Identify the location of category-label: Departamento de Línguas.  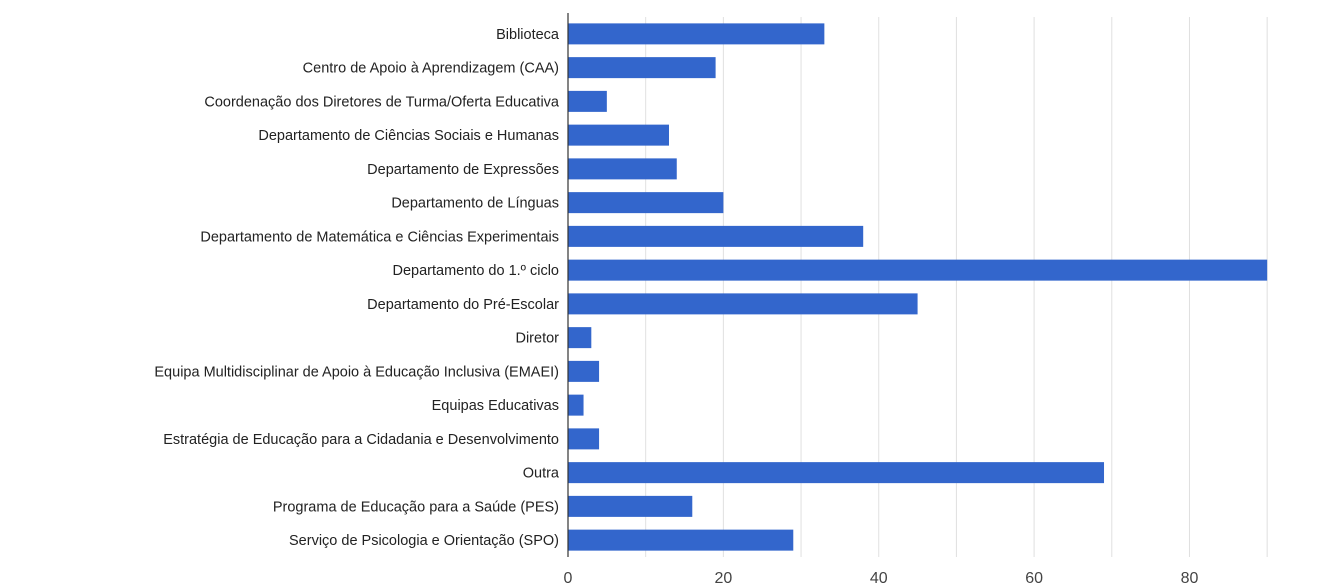
(475, 204).